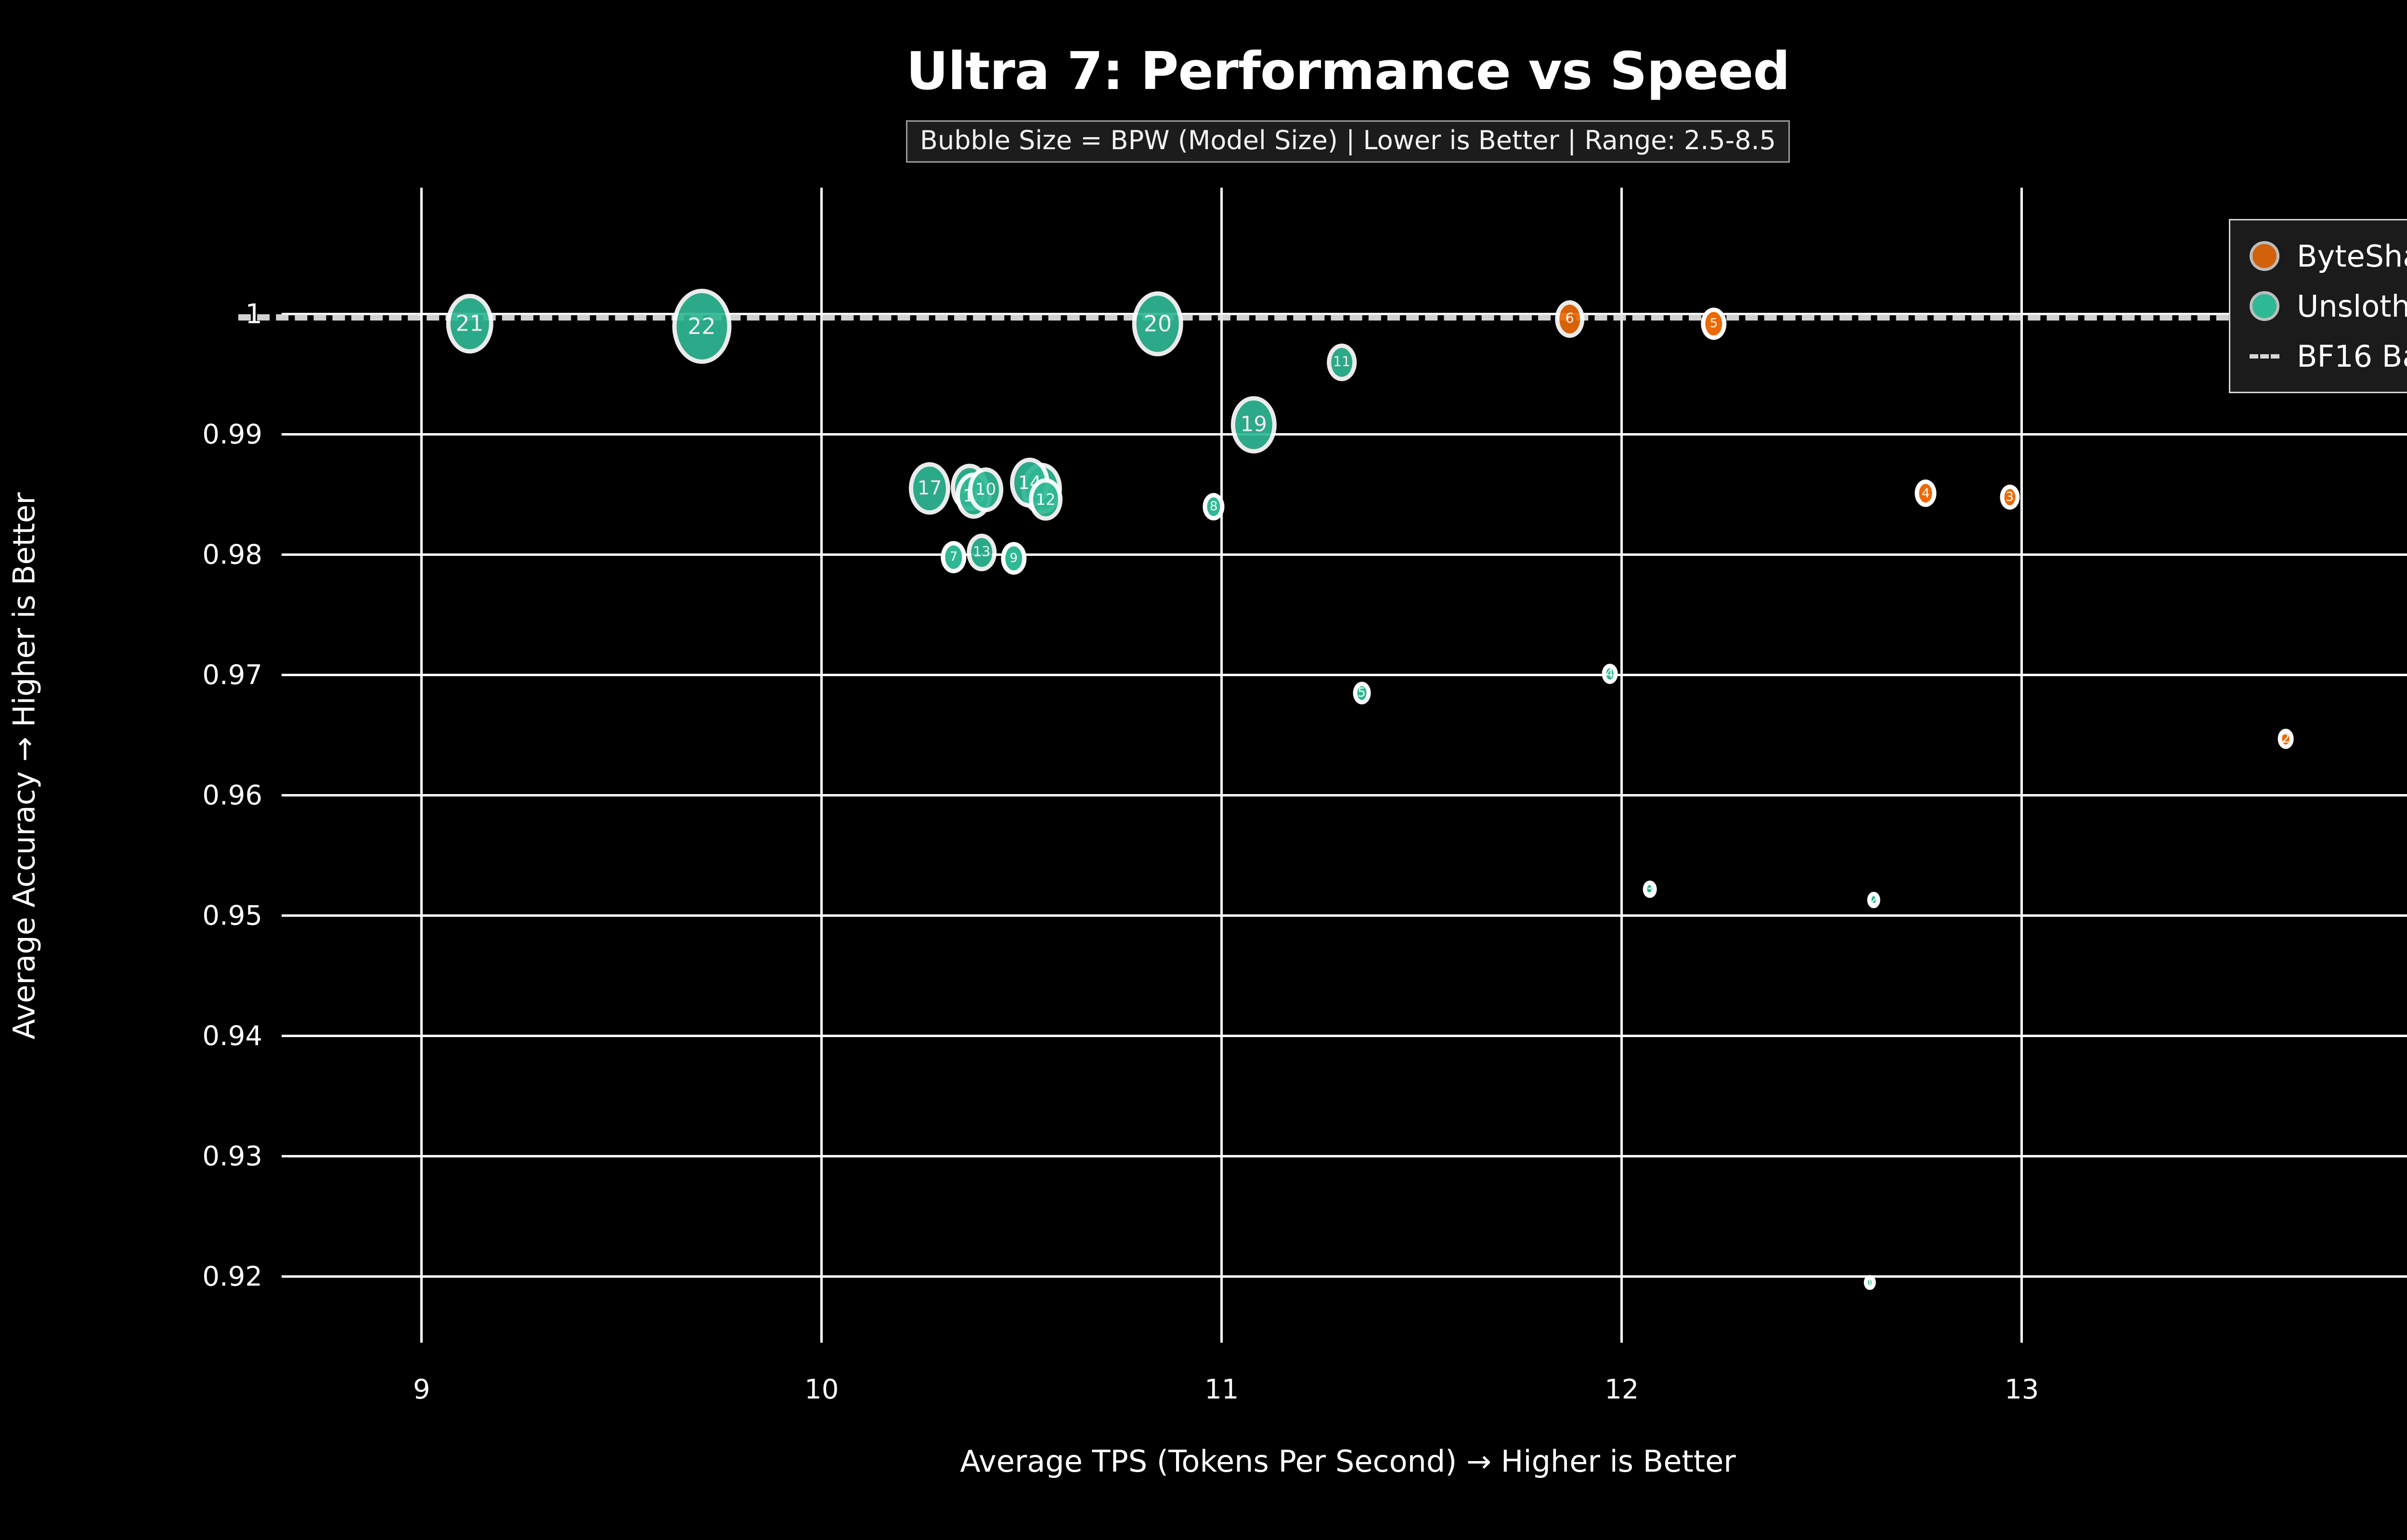 The height and width of the screenshot is (1540, 2407). Describe the element at coordinates (2022, 1389) in the screenshot. I see `x-tick-label: 13` at that location.